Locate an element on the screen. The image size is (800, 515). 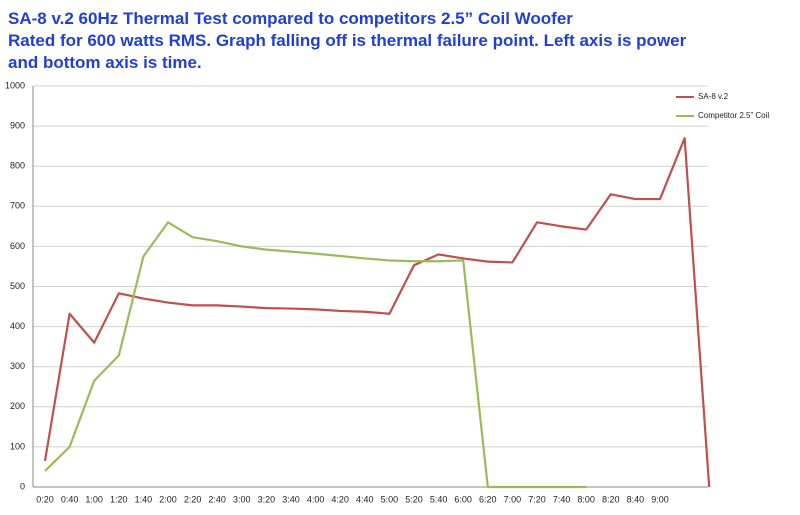
y-tick-label: 100 is located at coordinates (17, 446).